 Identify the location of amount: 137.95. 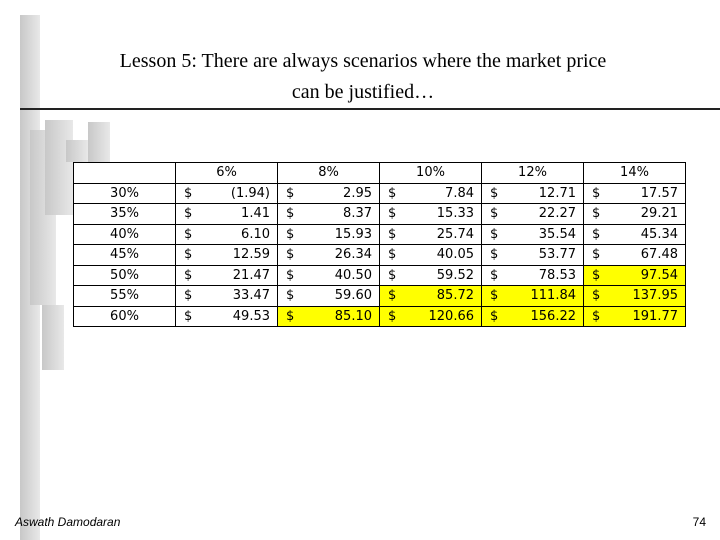
(655, 296).